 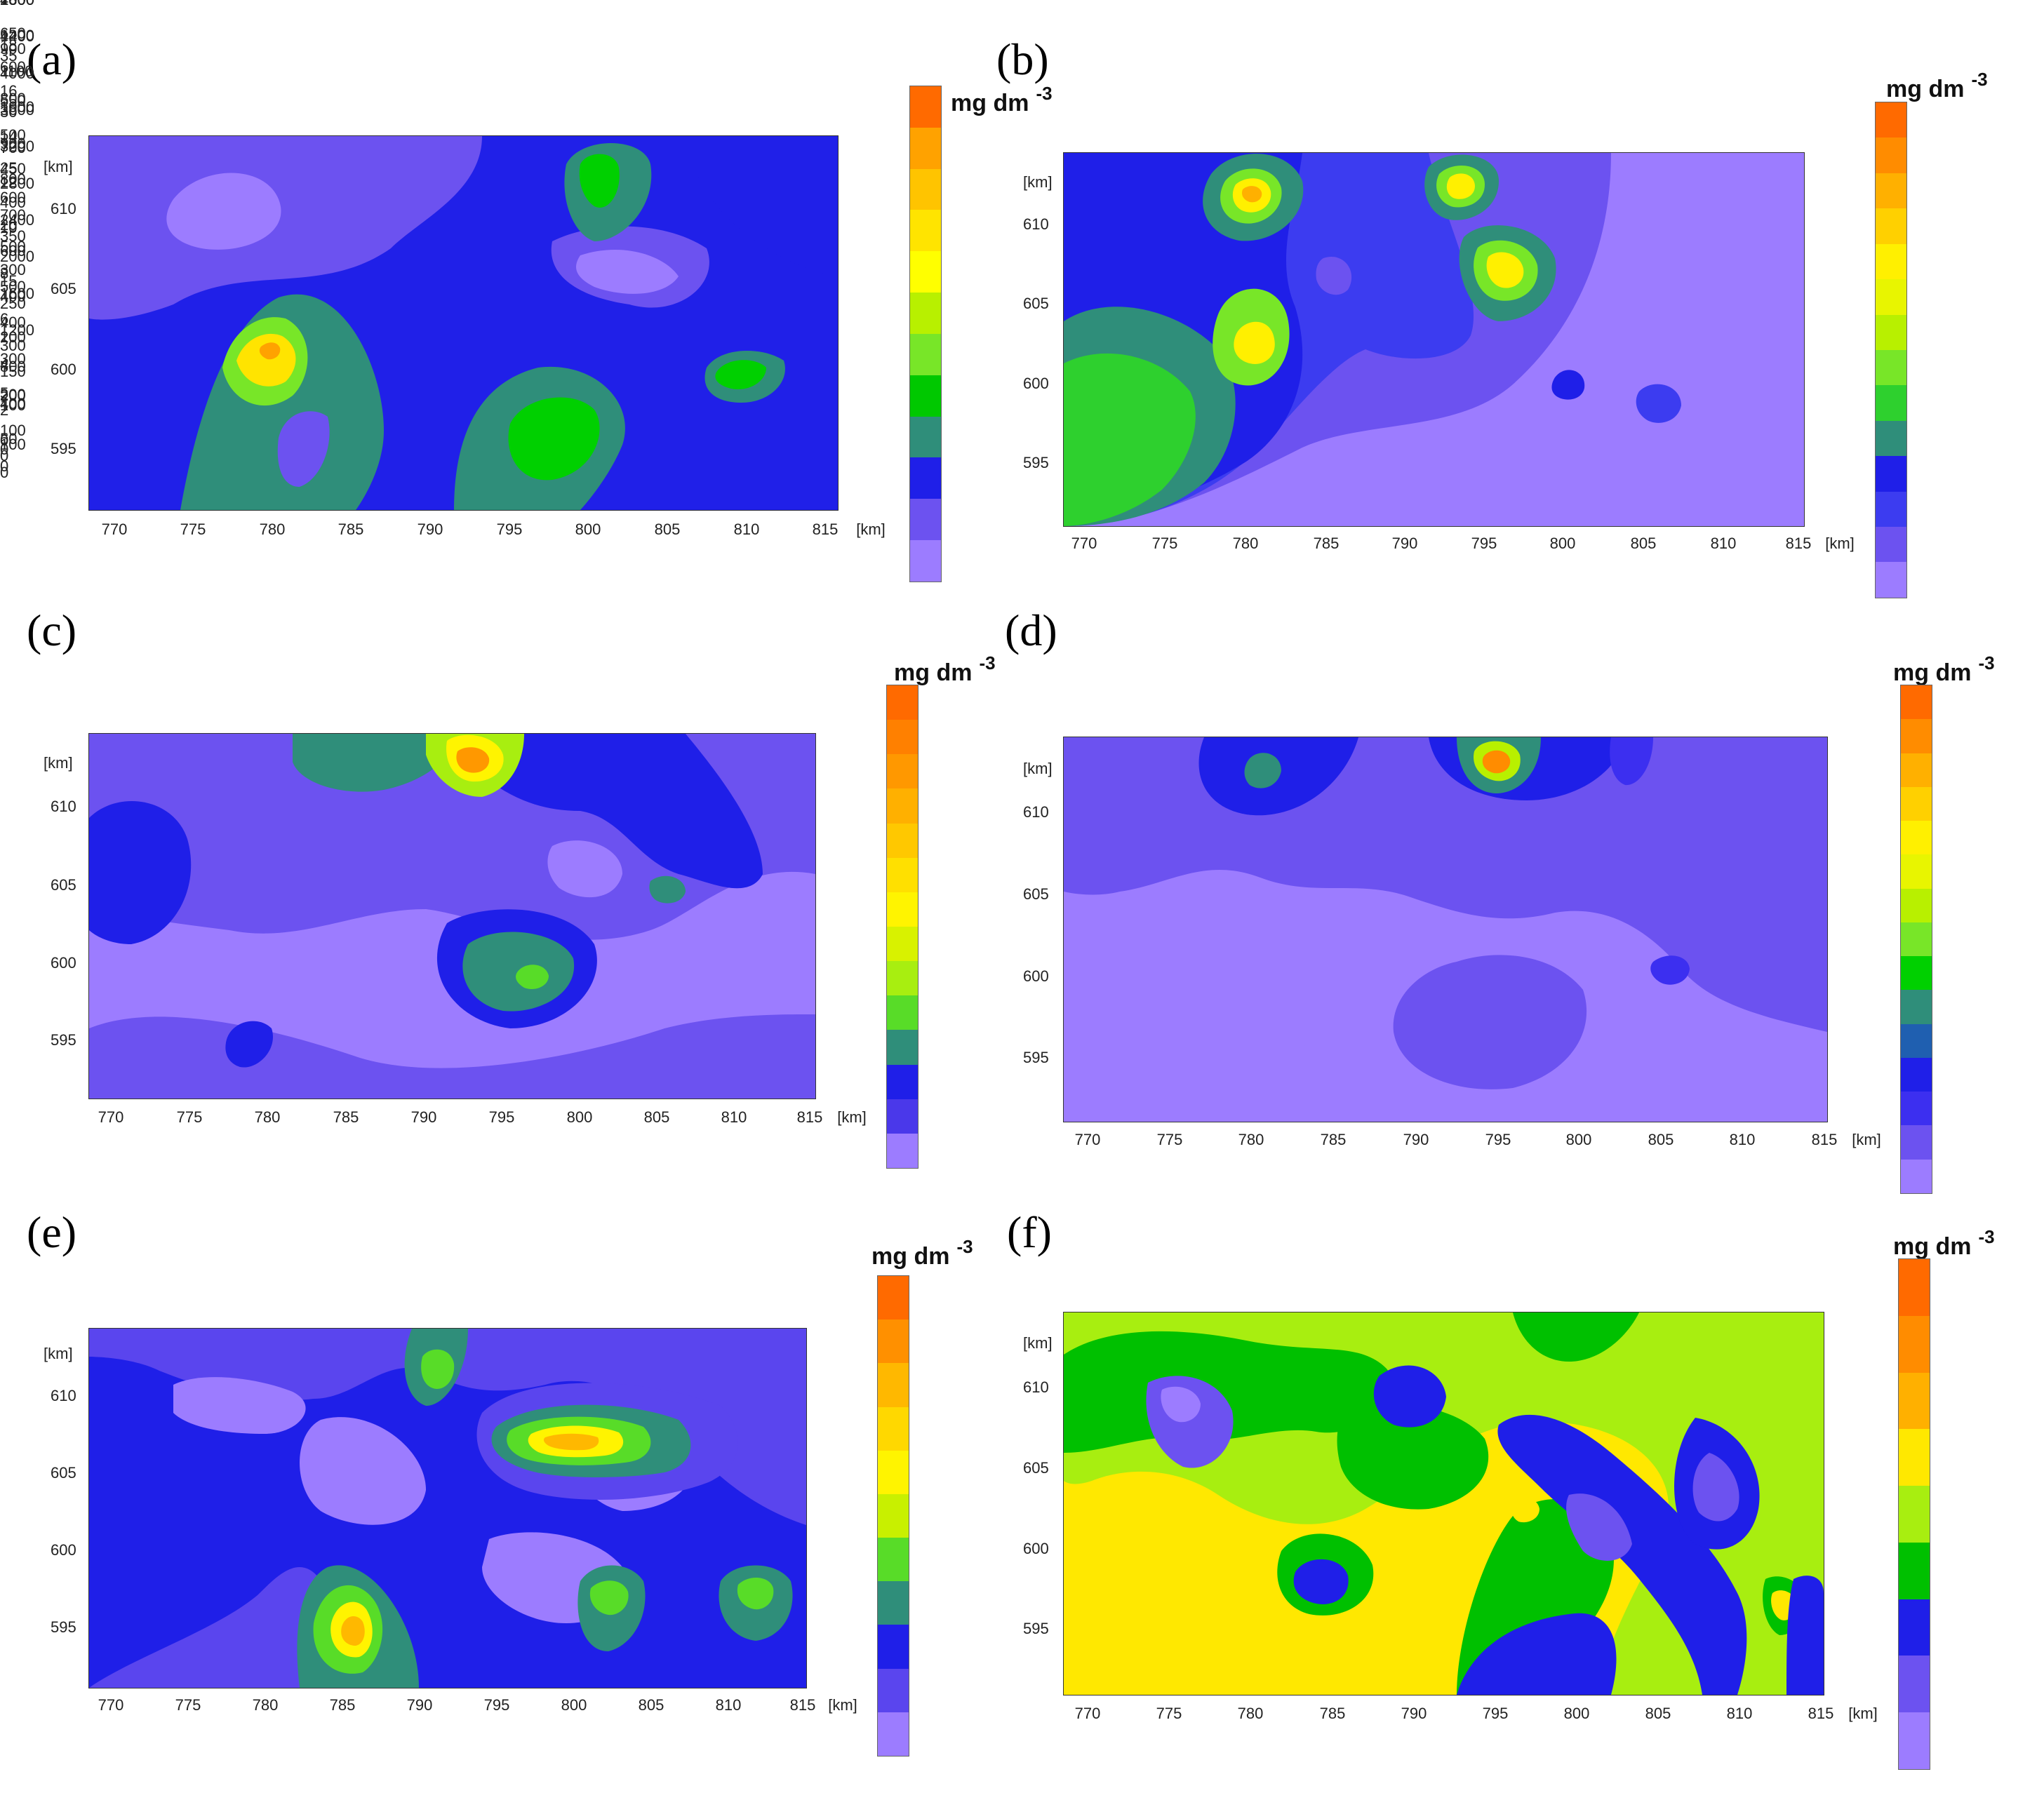 What do you see at coordinates (4, 393) in the screenshot?
I see `legend-tick: 5` at bounding box center [4, 393].